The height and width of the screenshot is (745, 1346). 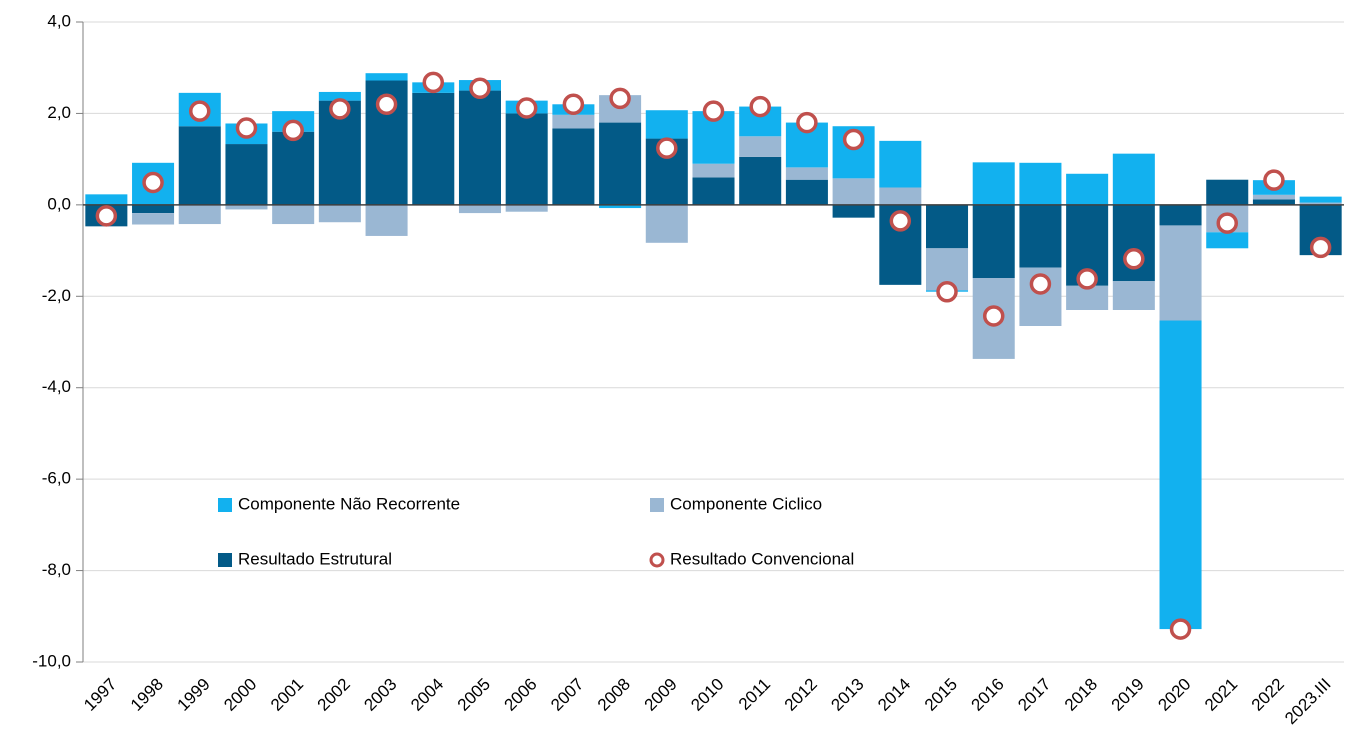 What do you see at coordinates (287, 695) in the screenshot?
I see `x-tick-label: 2001` at bounding box center [287, 695].